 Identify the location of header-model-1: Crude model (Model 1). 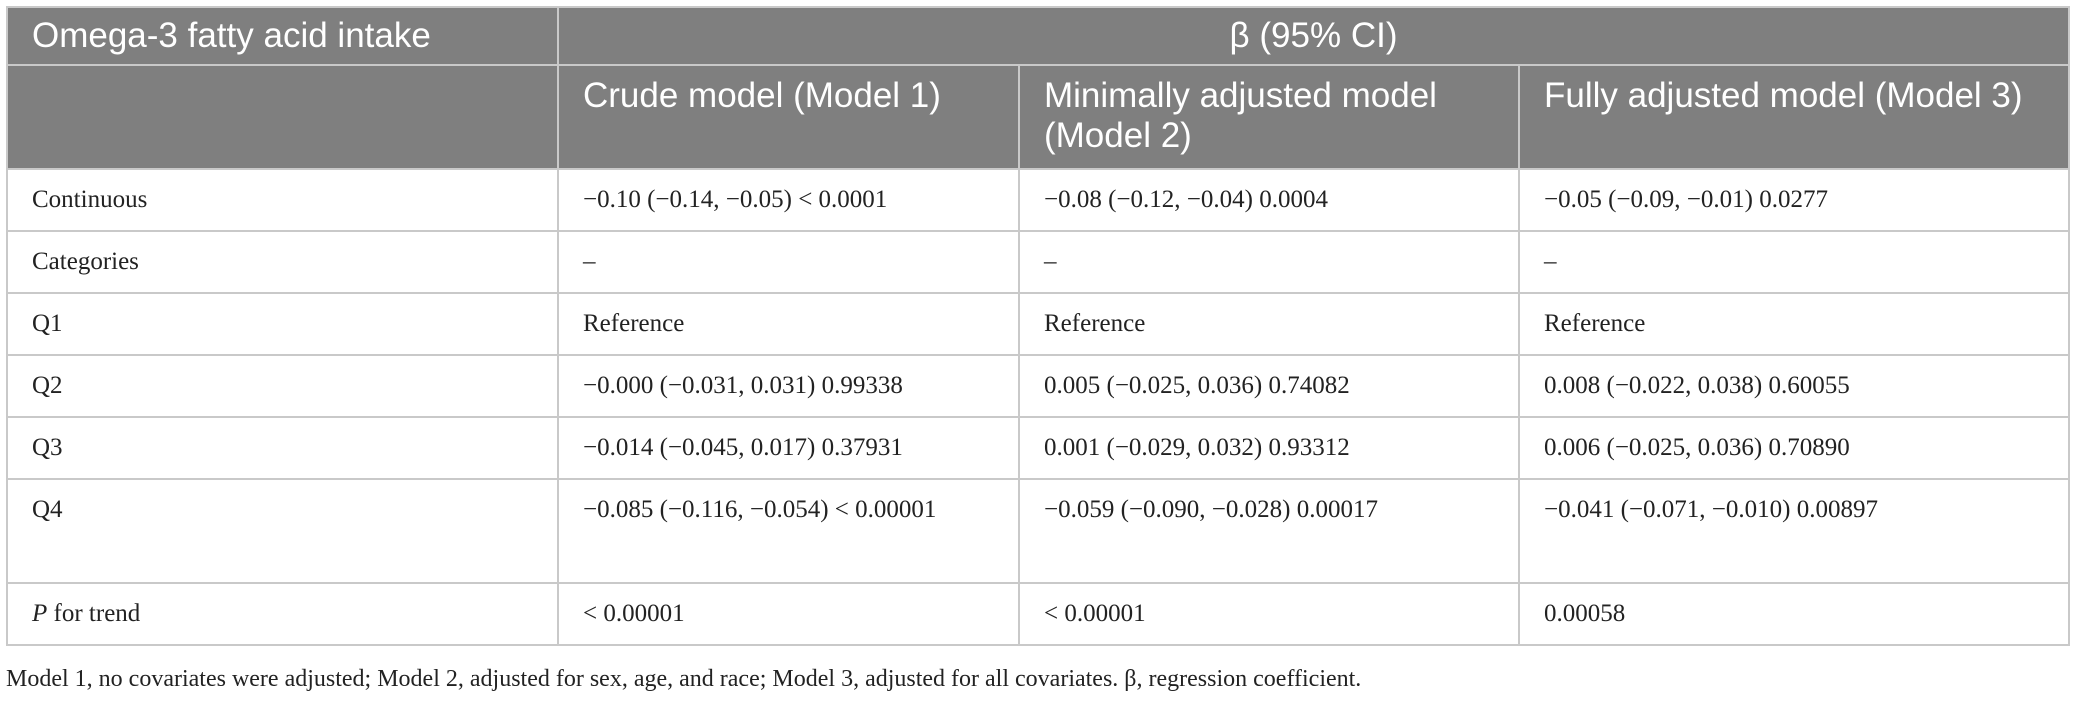
(788, 117).